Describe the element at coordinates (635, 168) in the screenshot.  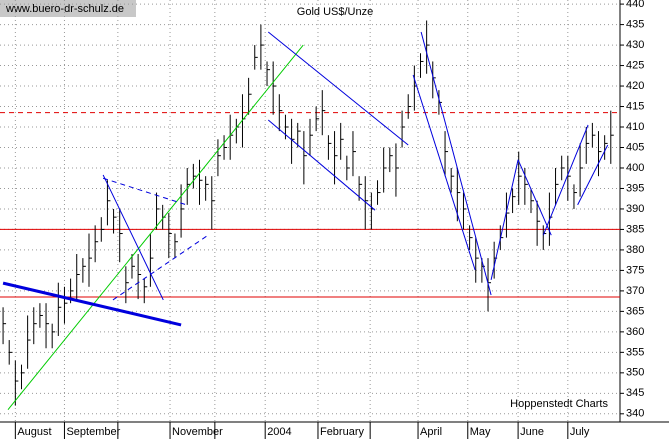
I see `y-tick-label: 400` at that location.